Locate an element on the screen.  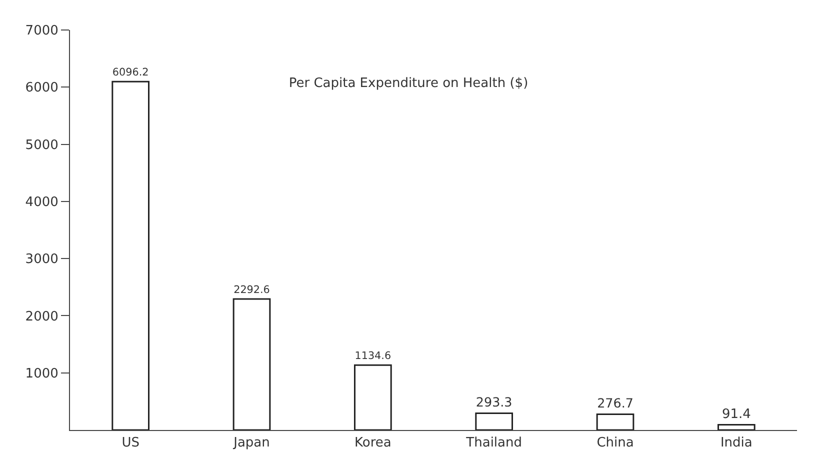
text: Per Capita Expenditure on Health ($) is located at coordinates (408, 83).